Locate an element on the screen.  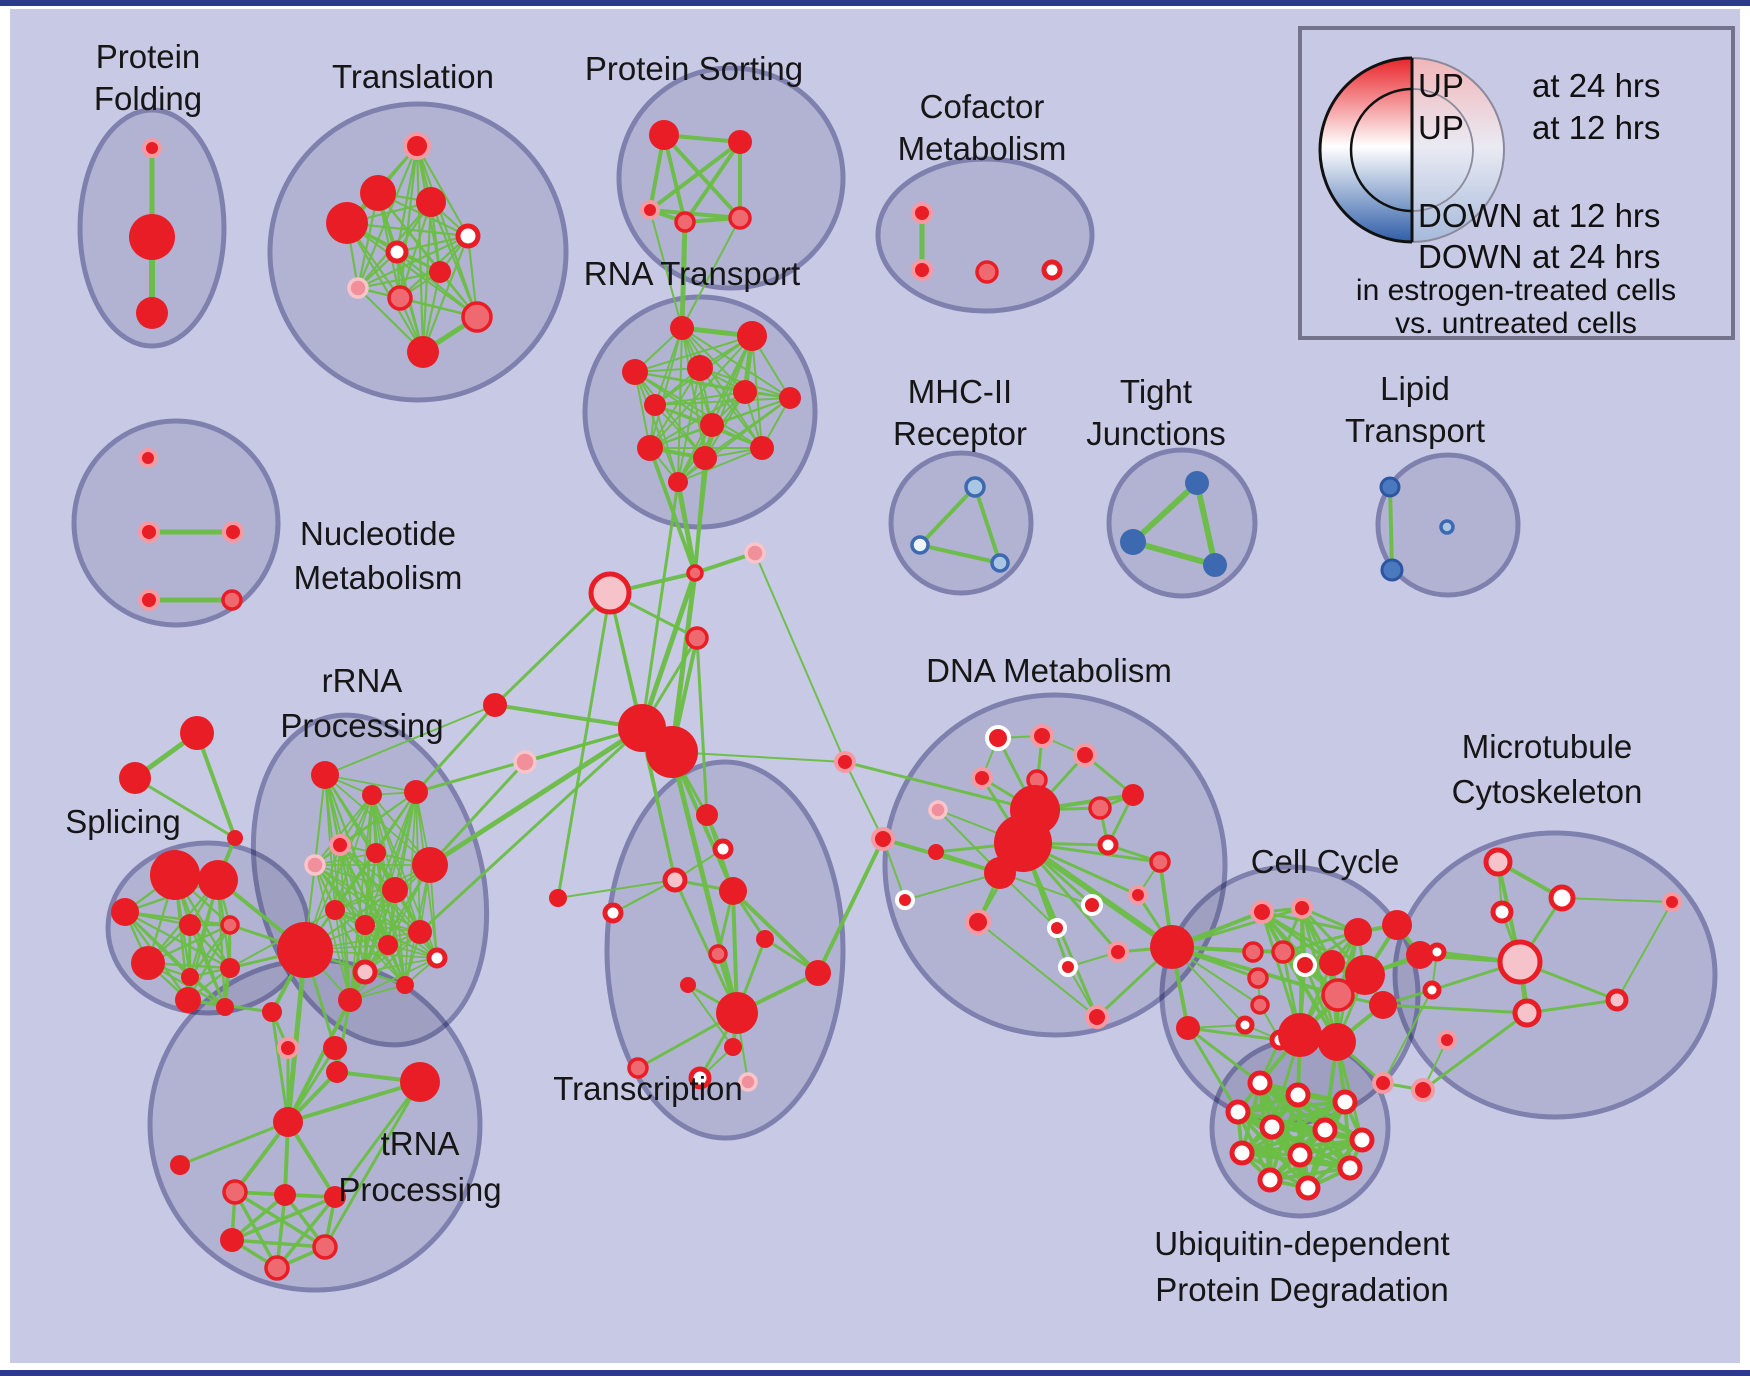
node-dm16 is located at coordinates (1068, 967).